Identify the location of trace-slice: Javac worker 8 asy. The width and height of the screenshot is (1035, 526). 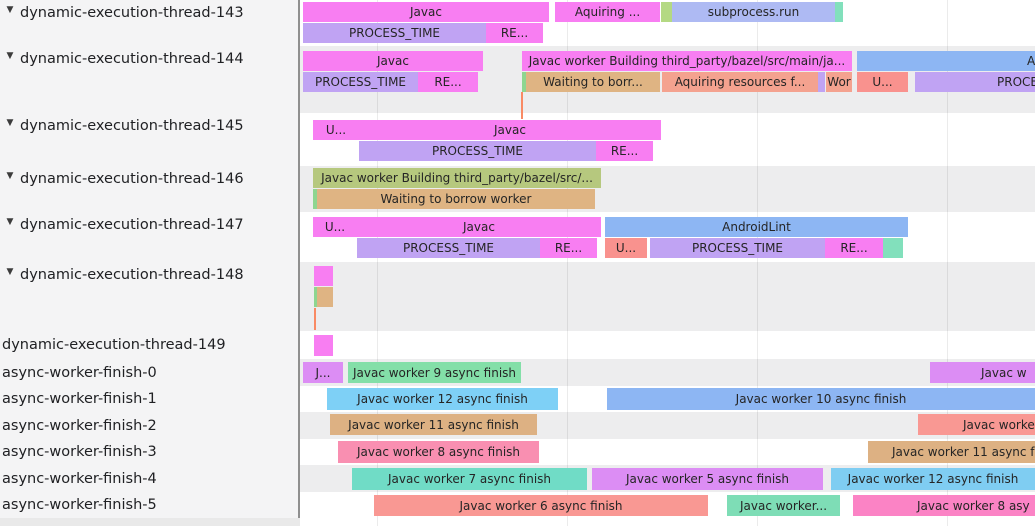
(944, 505).